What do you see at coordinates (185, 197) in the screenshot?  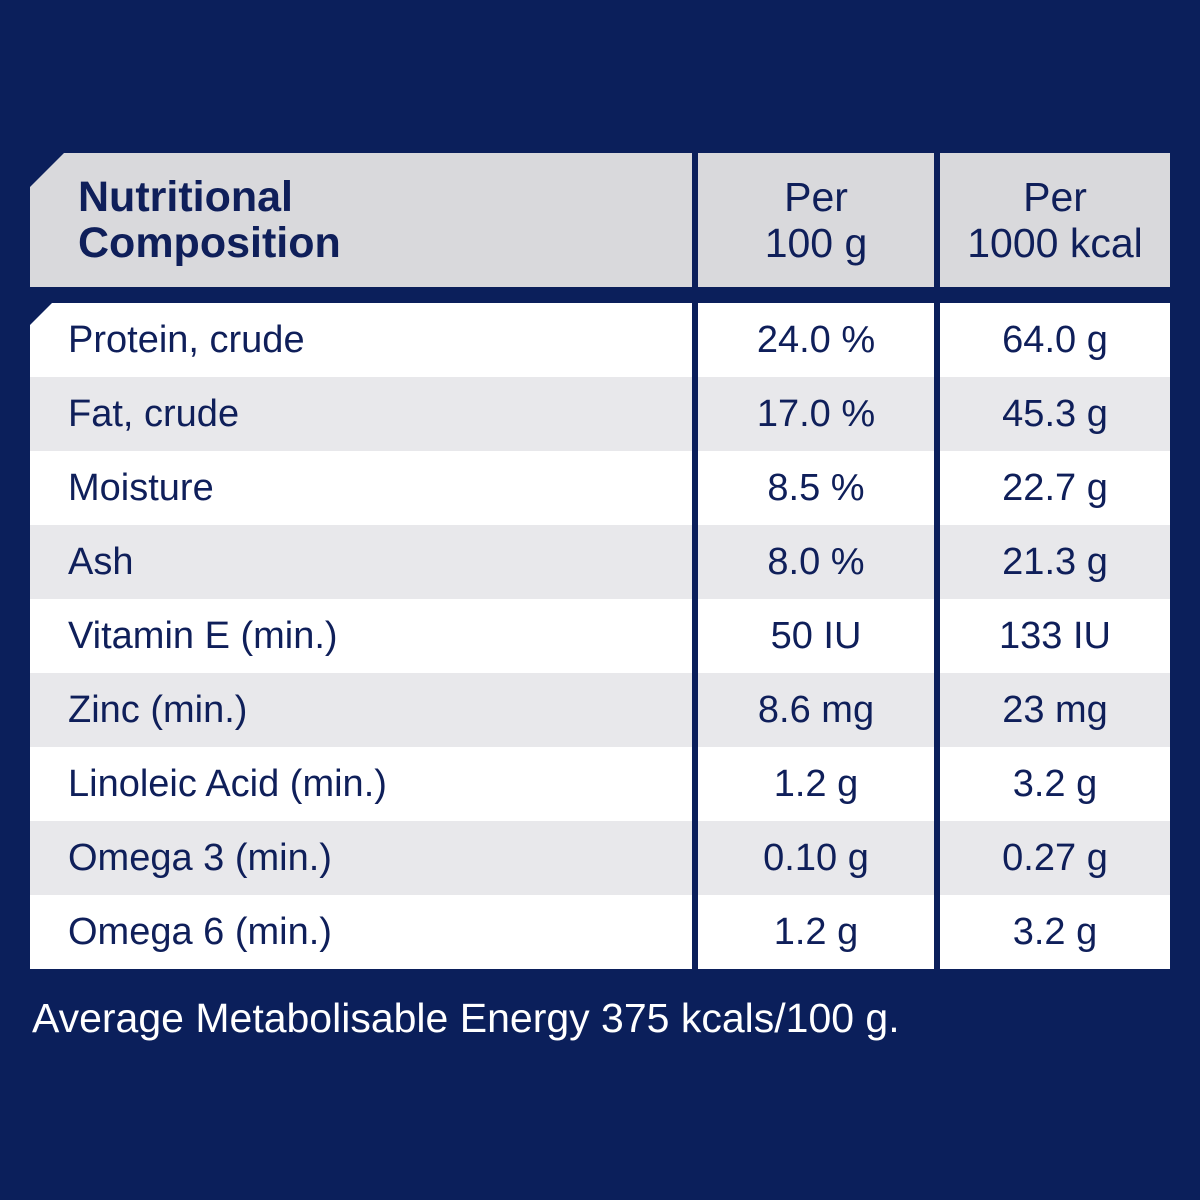 I see `header-line: Nutritional` at bounding box center [185, 197].